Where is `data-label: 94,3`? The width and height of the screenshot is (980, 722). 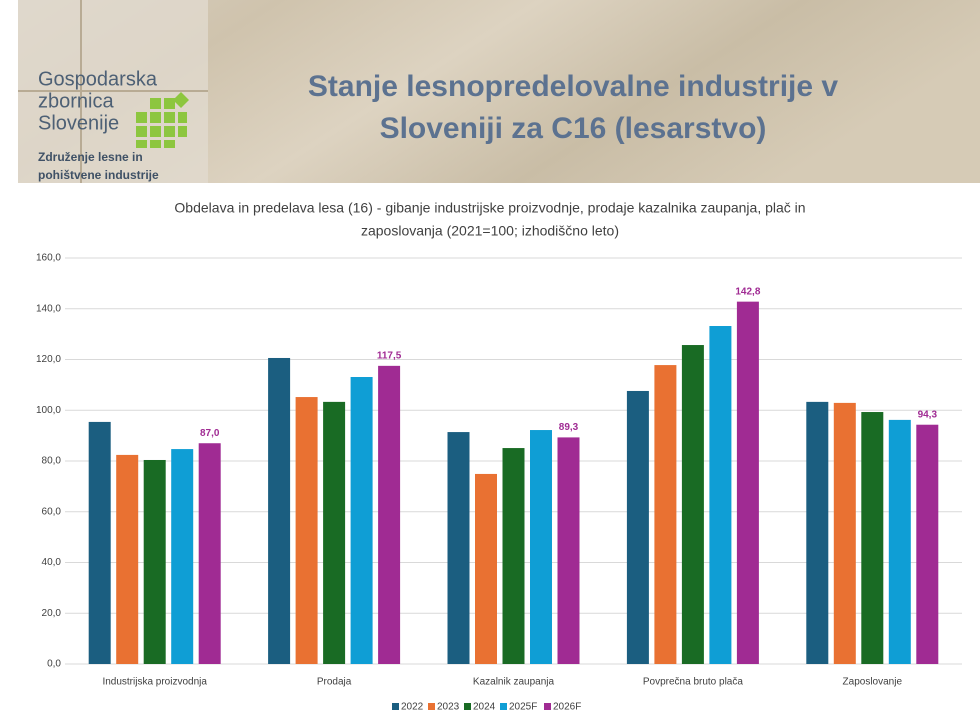 data-label: 94,3 is located at coordinates (928, 414).